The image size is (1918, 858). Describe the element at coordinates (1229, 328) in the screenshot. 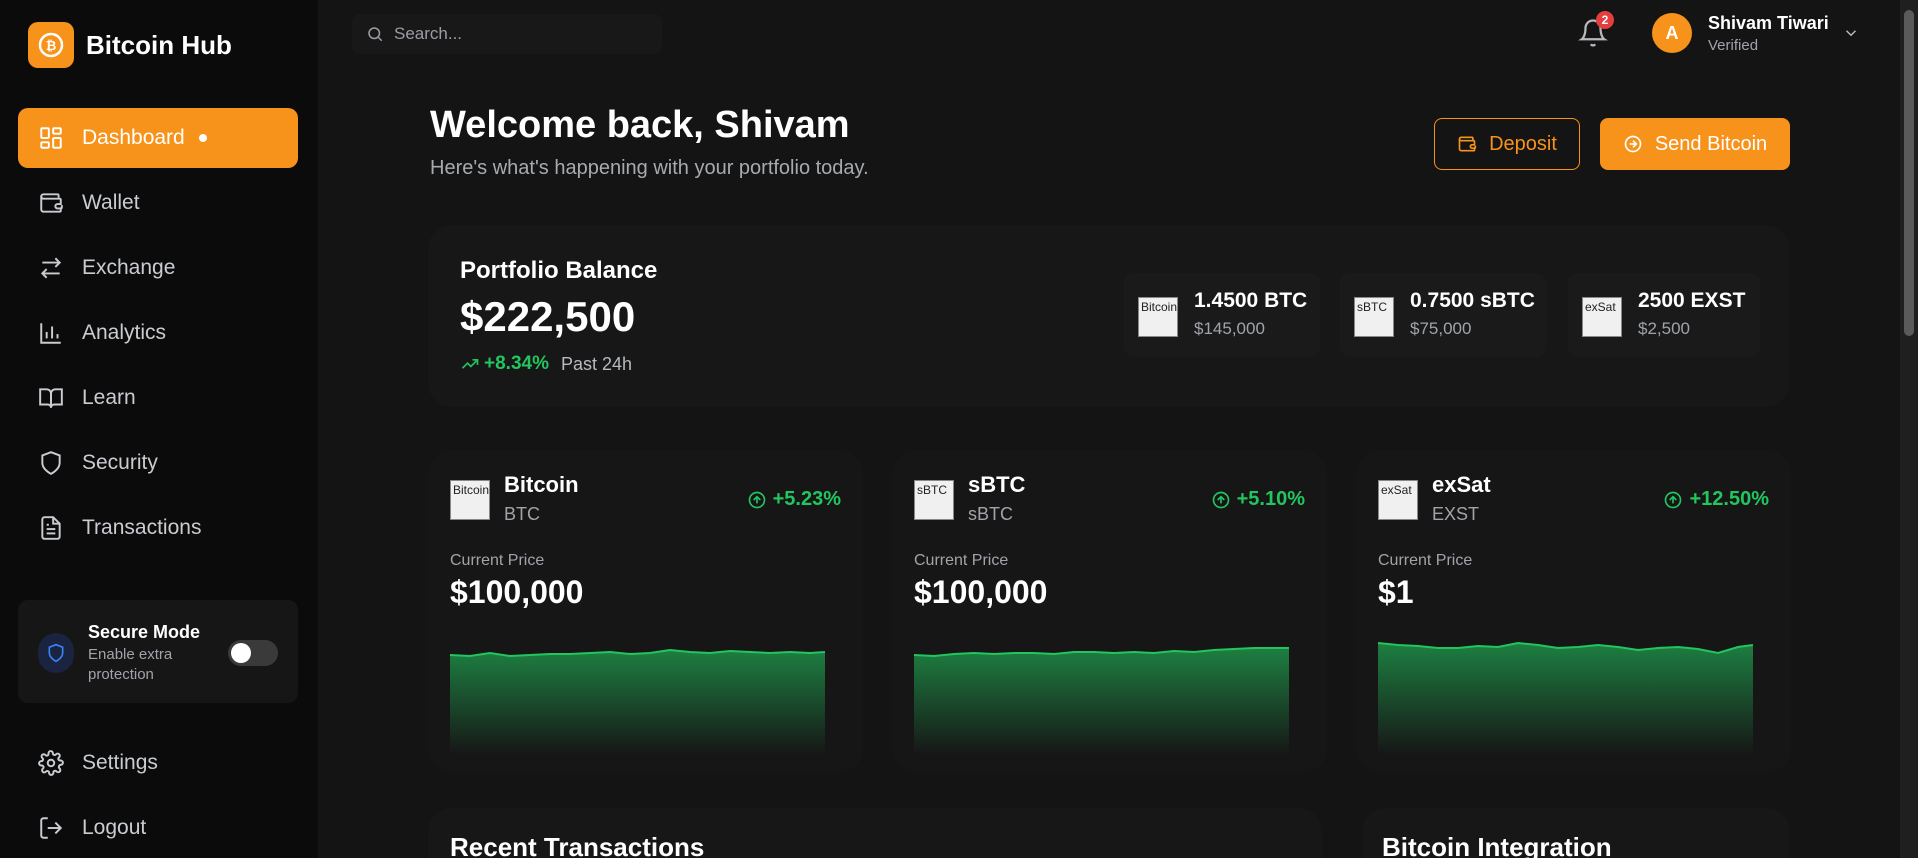

I see `holding-usd: $145,000` at that location.